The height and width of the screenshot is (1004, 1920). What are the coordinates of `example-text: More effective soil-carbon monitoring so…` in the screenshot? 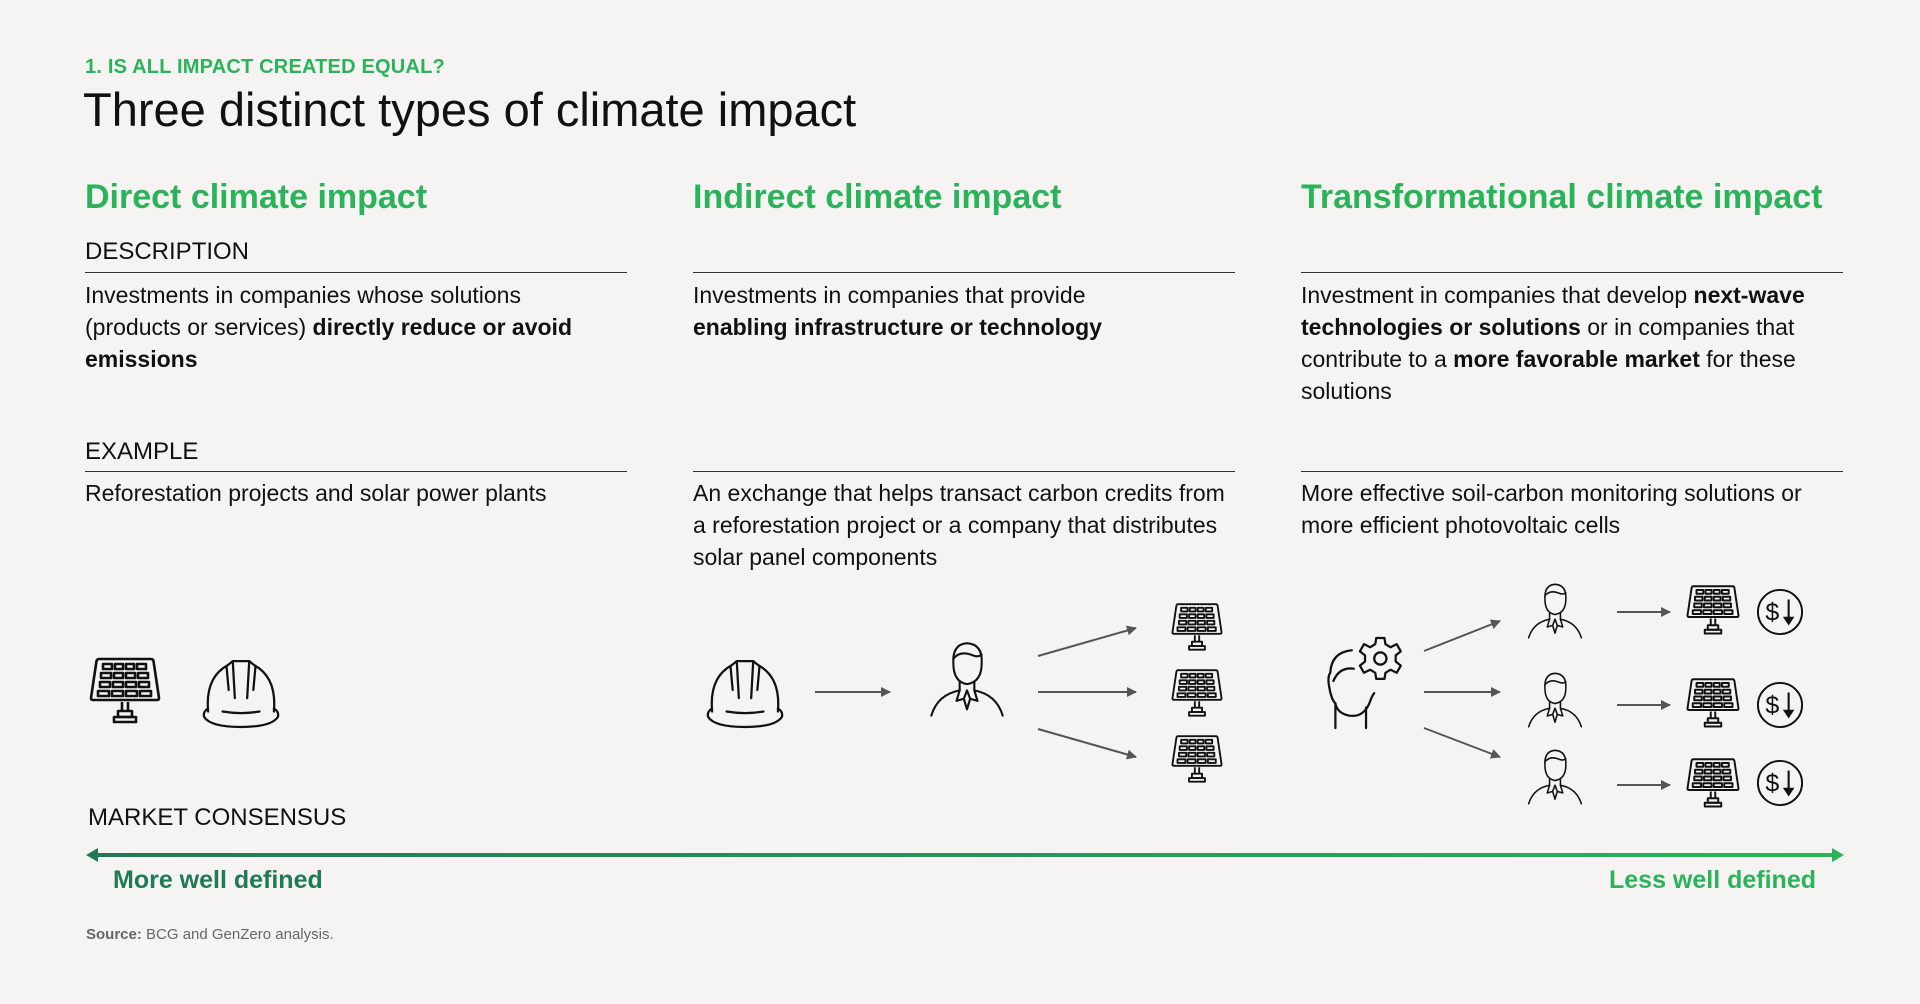 It's located at (1551, 509).